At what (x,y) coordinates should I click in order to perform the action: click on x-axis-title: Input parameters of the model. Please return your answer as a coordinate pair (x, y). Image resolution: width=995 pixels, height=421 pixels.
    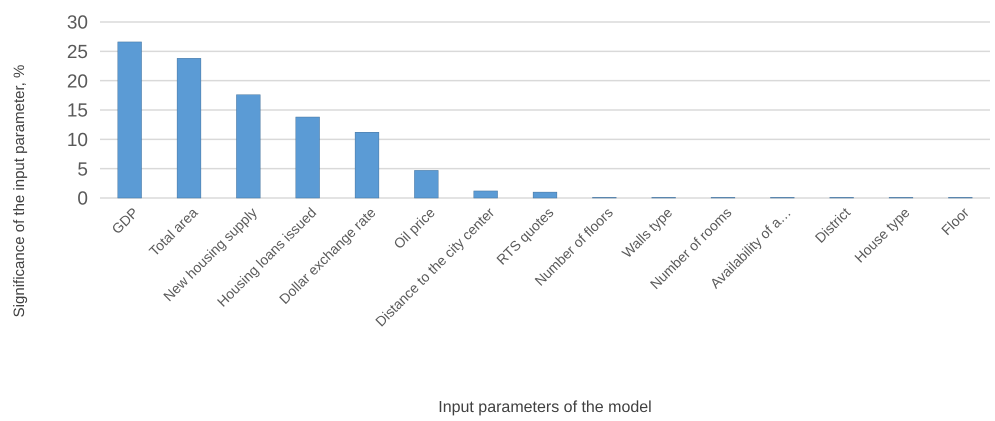
    Looking at the image, I should click on (545, 407).